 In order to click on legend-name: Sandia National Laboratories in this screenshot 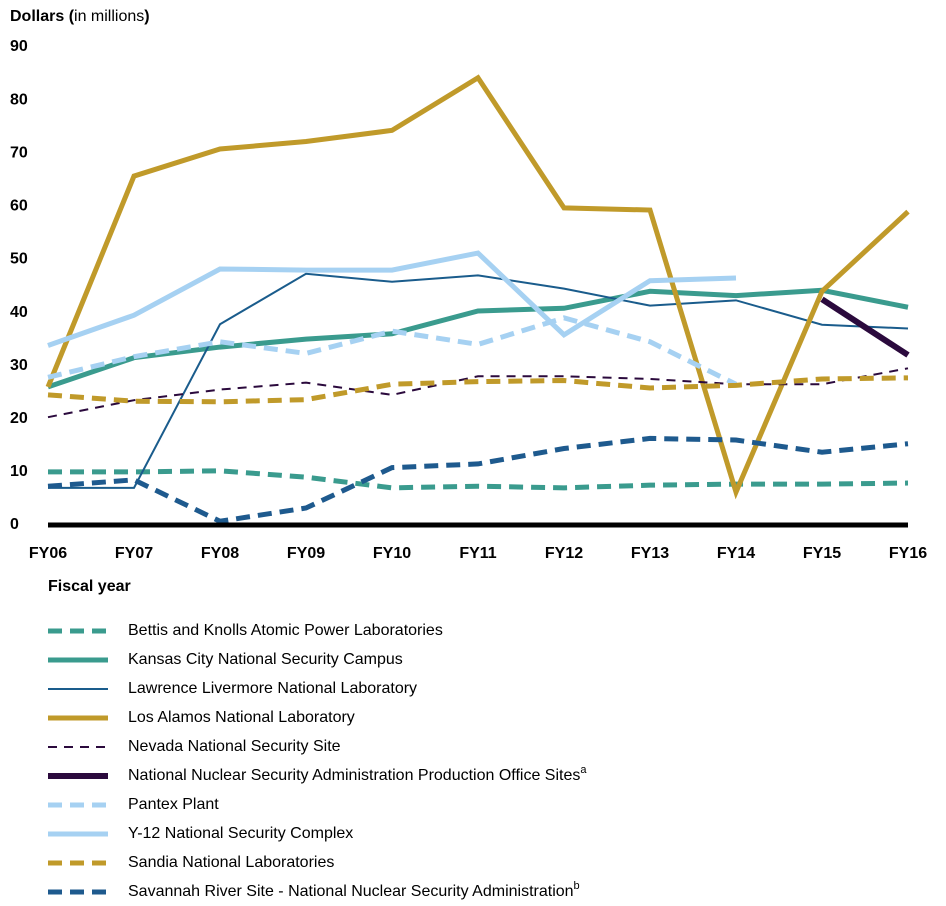, I will do `click(231, 862)`.